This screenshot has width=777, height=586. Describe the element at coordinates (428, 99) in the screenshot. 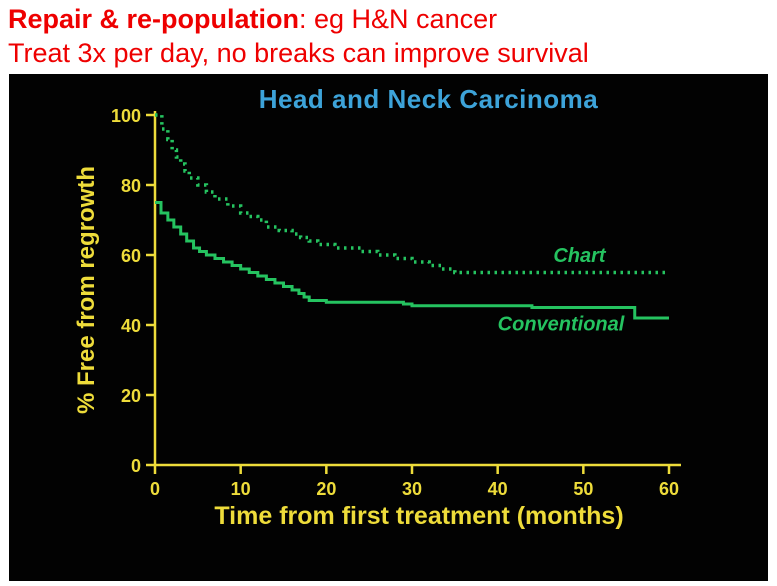

I see `chart-title: Head and Neck Carcinoma` at that location.